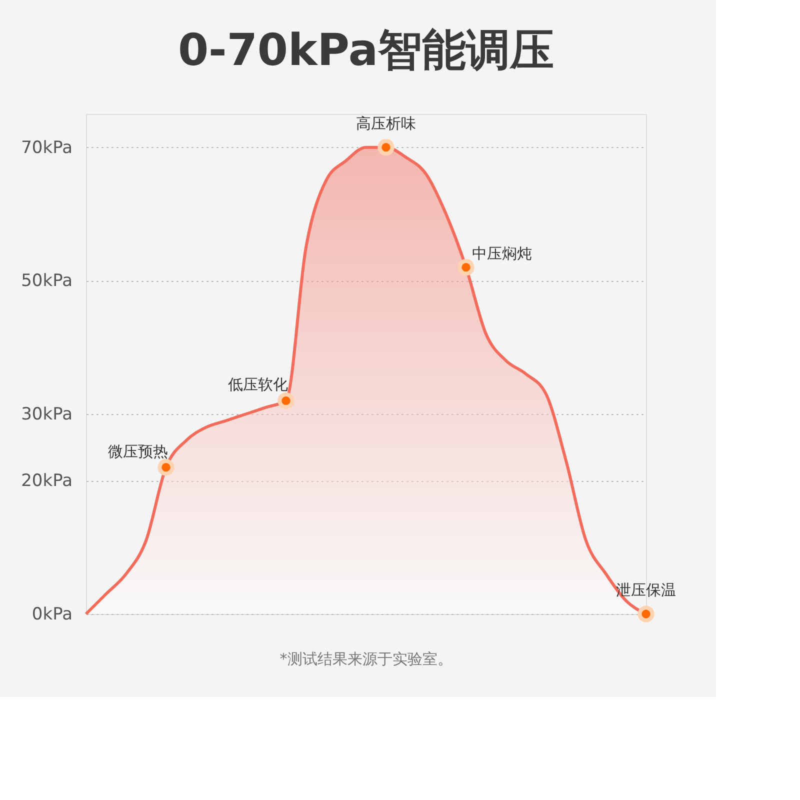 This screenshot has width=800, height=800. I want to click on chart-title: 0-70kPa智能调压, so click(366, 50).